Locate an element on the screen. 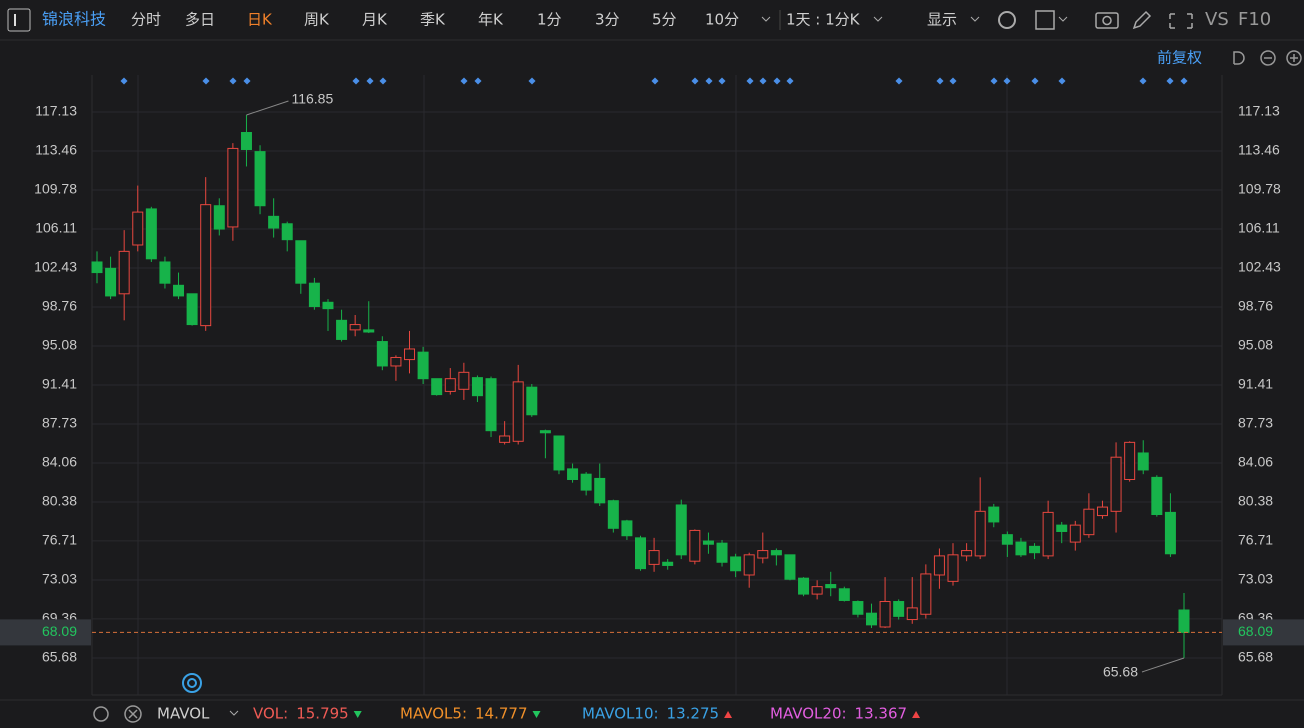 This screenshot has height=728, width=1304. y2-tick-label: 91.41 is located at coordinates (1255, 384).